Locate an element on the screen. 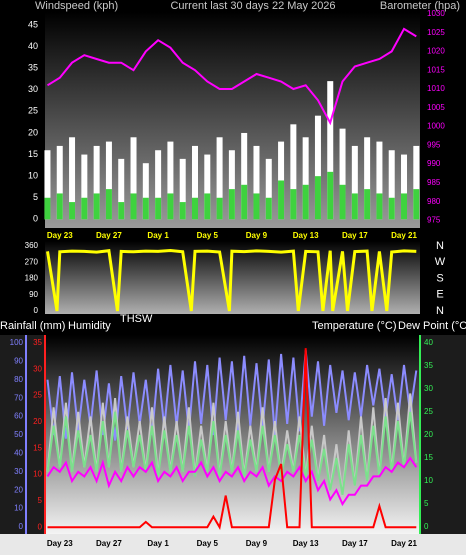 The width and height of the screenshot is (466, 555). x-tick-label: Day 5 is located at coordinates (208, 543).